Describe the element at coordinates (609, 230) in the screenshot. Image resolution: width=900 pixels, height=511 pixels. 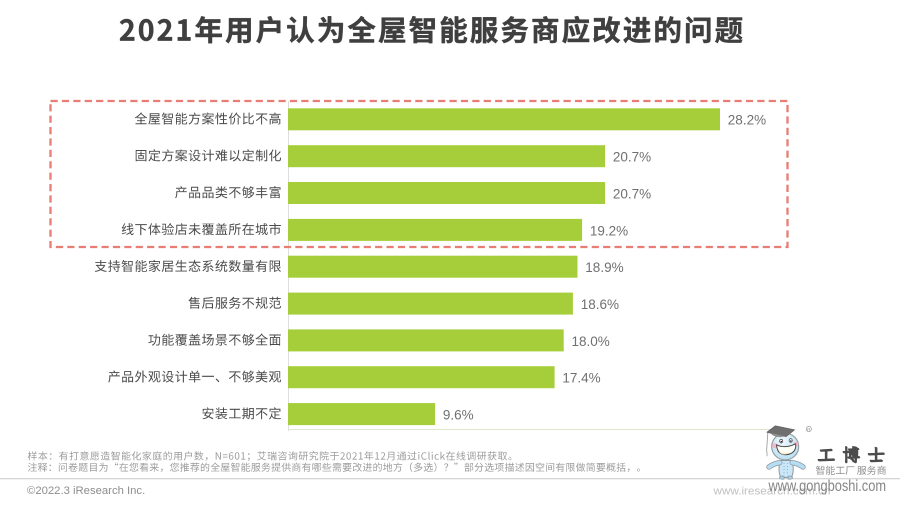
I see `svg-text: 19.2%` at that location.